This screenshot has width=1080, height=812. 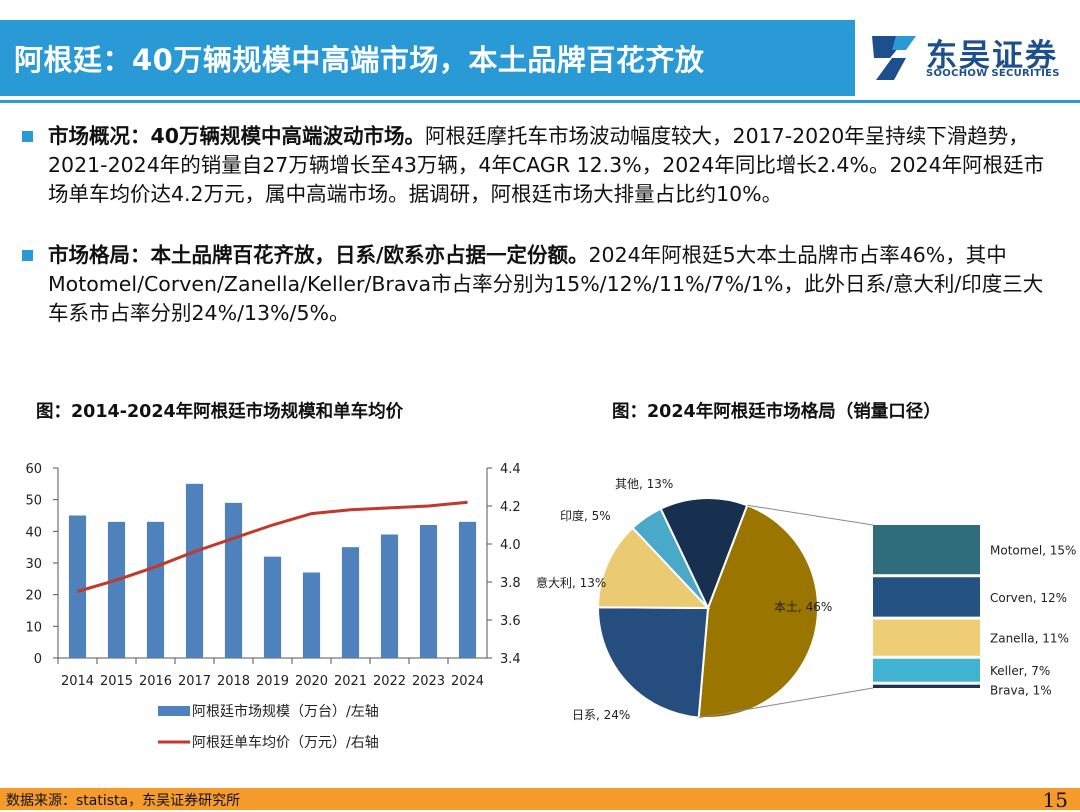 I want to click on breakdown-label: Brava, 1%, so click(x=1021, y=691).